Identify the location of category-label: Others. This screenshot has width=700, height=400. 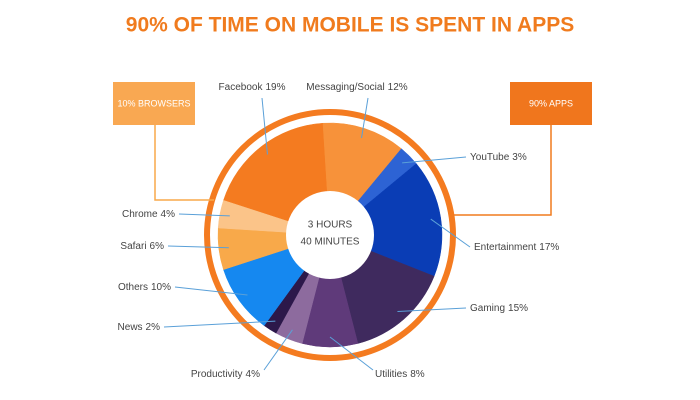
(133, 287).